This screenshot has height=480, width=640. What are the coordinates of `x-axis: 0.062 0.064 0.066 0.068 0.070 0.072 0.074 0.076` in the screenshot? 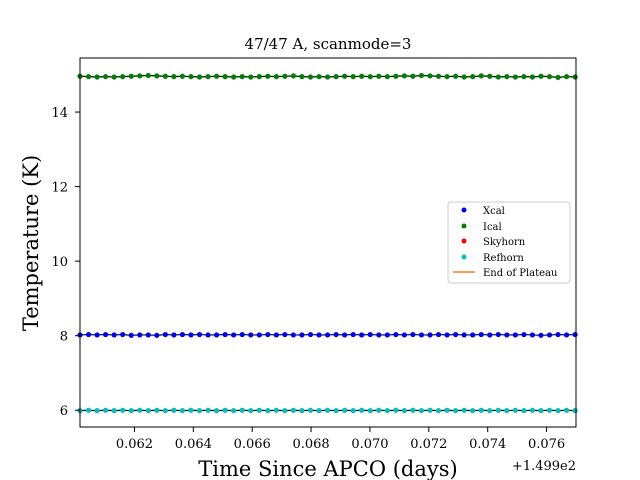 It's located at (340, 439).